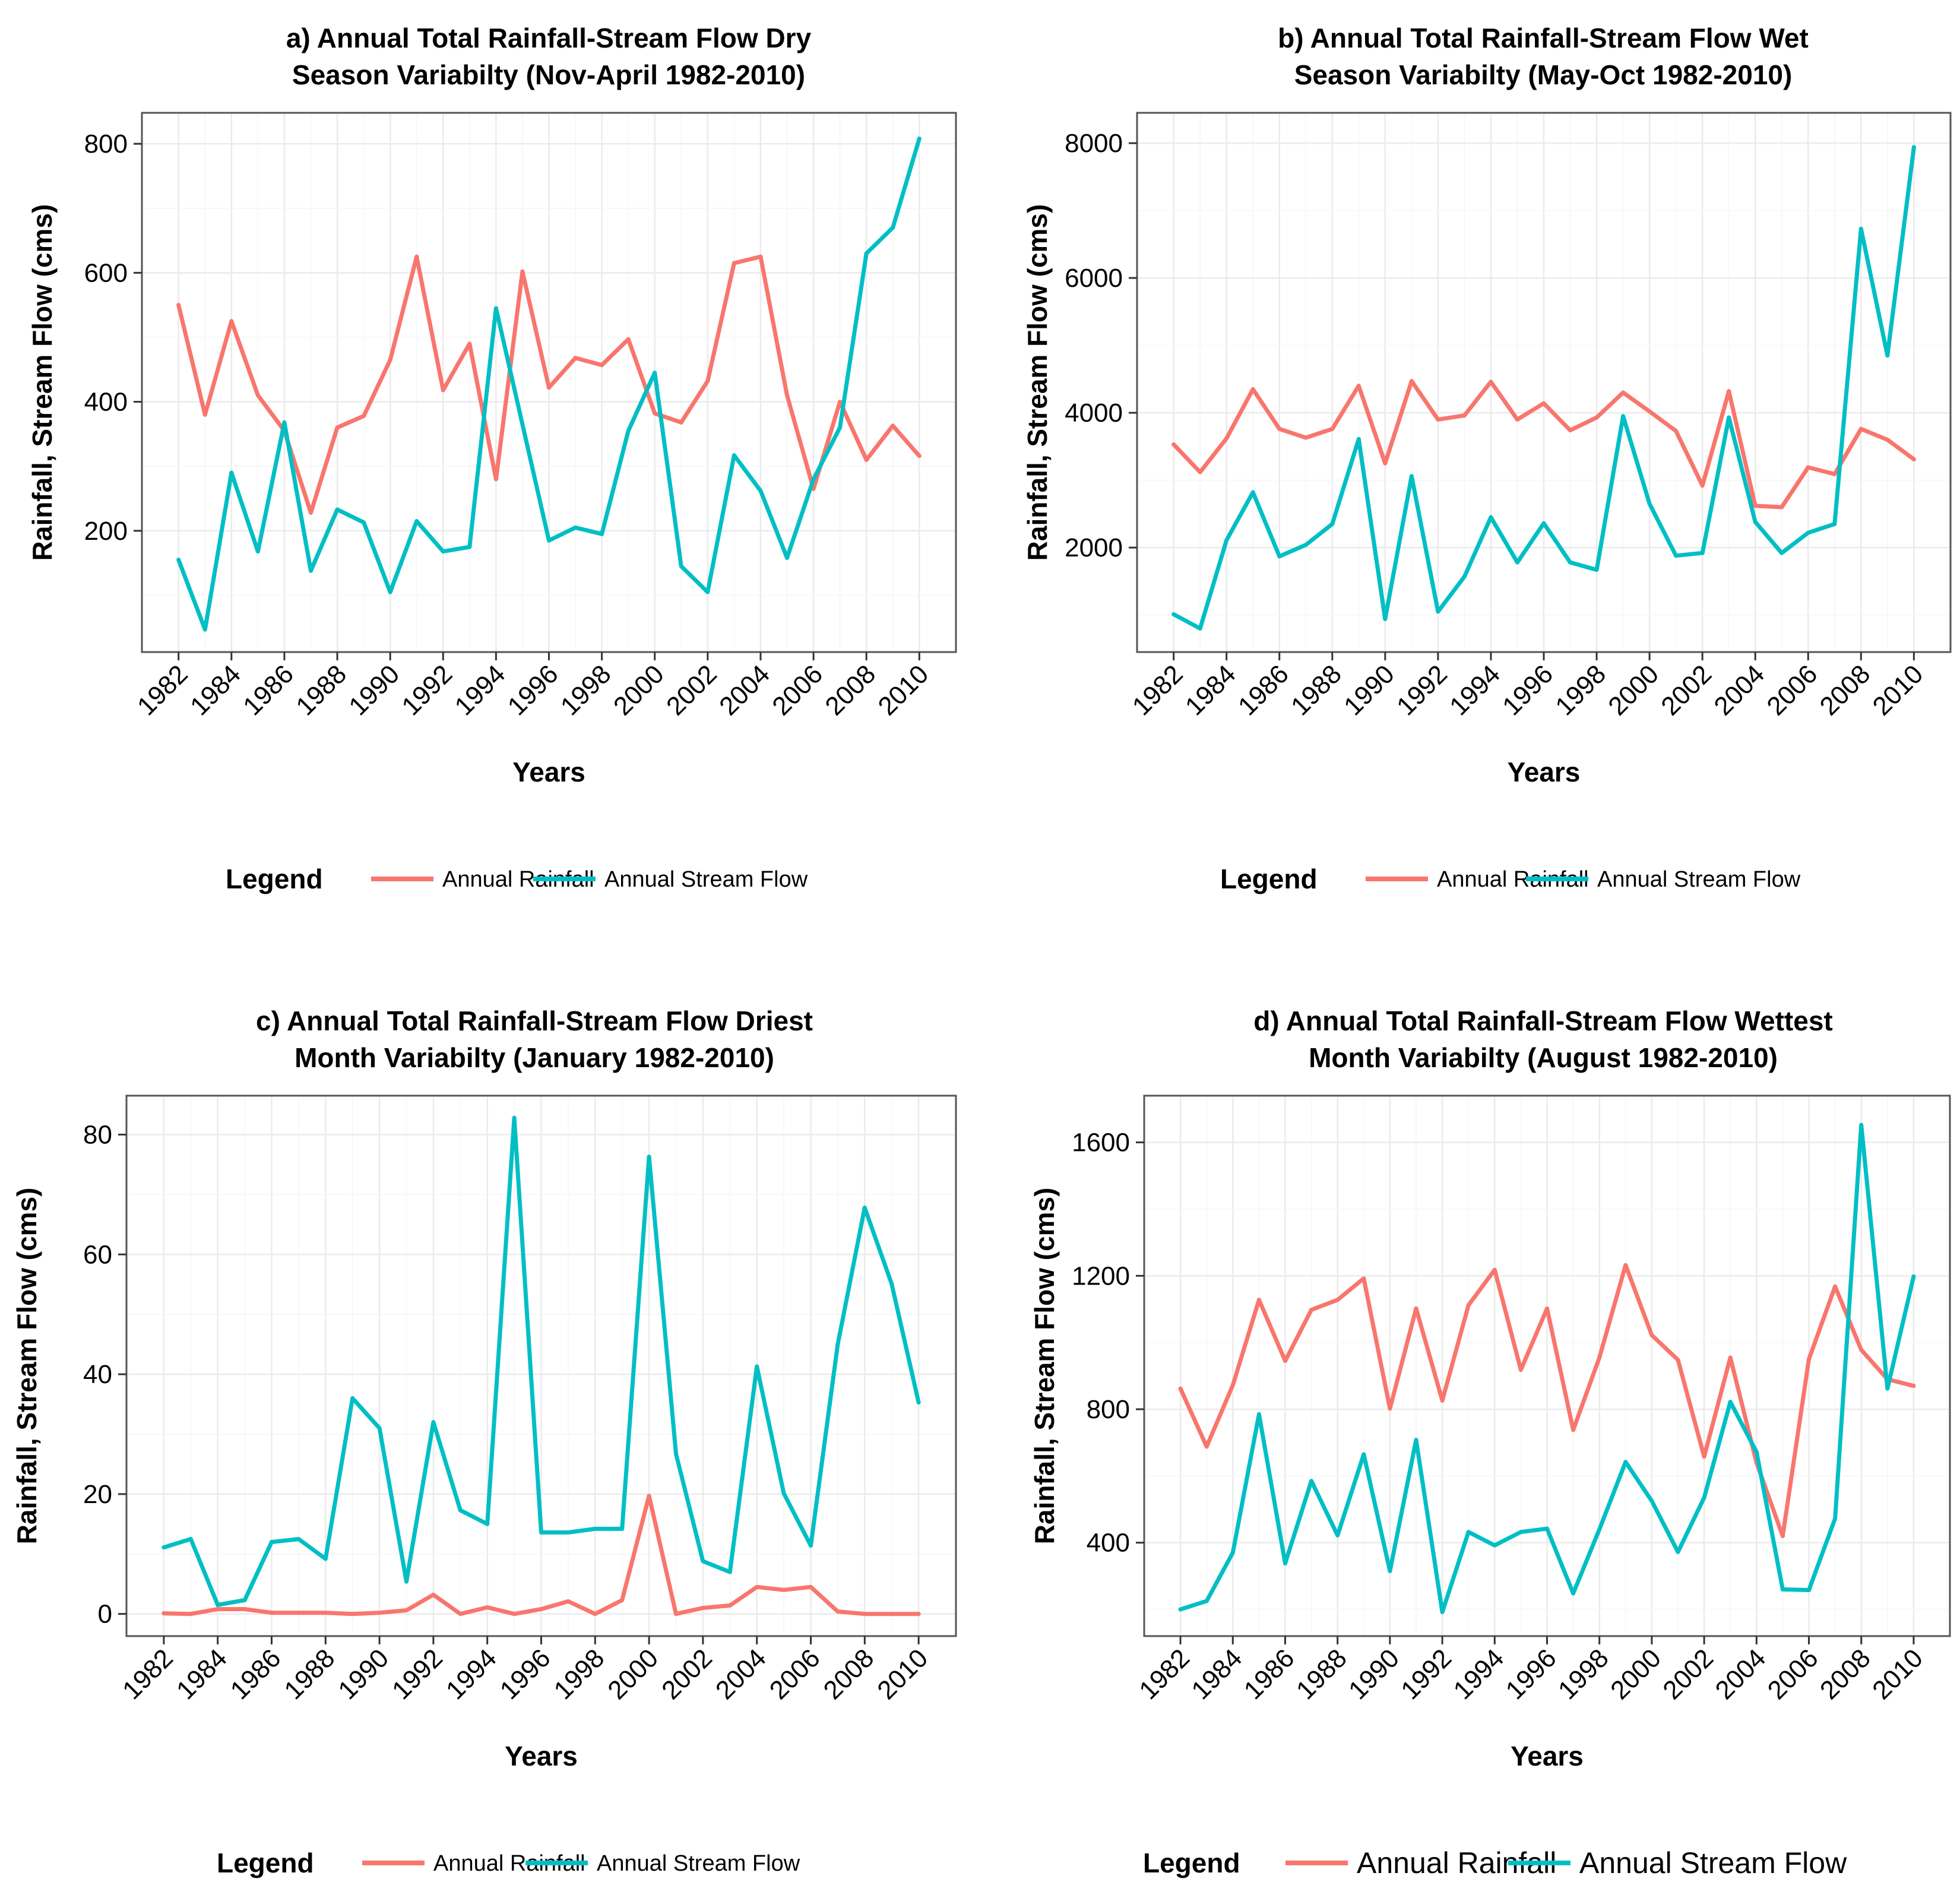 The width and height of the screenshot is (1960, 1895). Describe the element at coordinates (1547, 1756) in the screenshot. I see `x-axis-title: Years` at that location.